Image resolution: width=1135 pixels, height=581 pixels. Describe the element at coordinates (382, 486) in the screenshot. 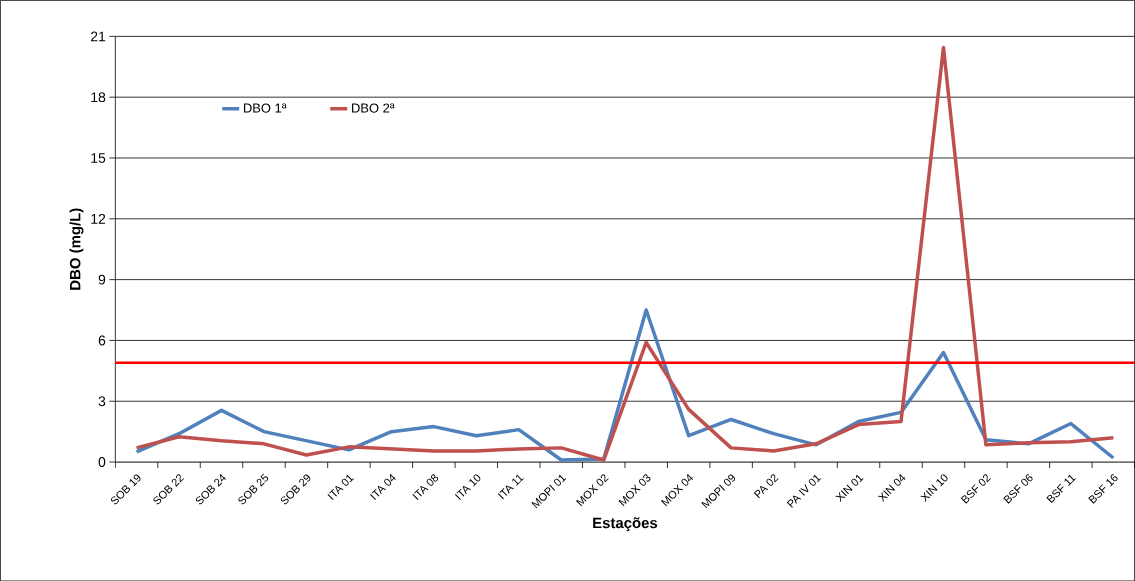

I see `x-tick-label: ITA 04` at that location.